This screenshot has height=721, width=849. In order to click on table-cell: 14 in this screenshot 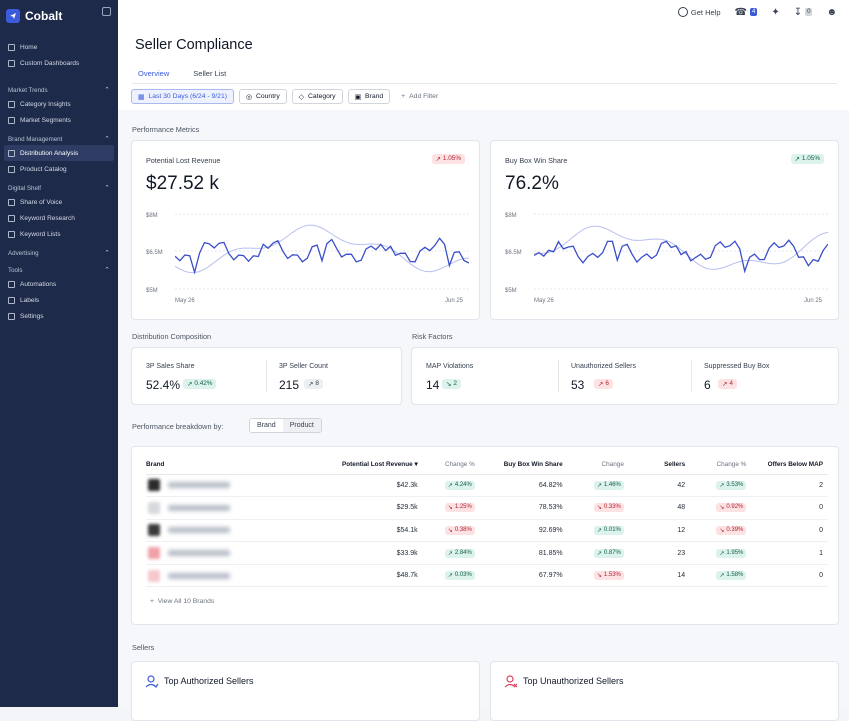, I will do `click(659, 576)`.